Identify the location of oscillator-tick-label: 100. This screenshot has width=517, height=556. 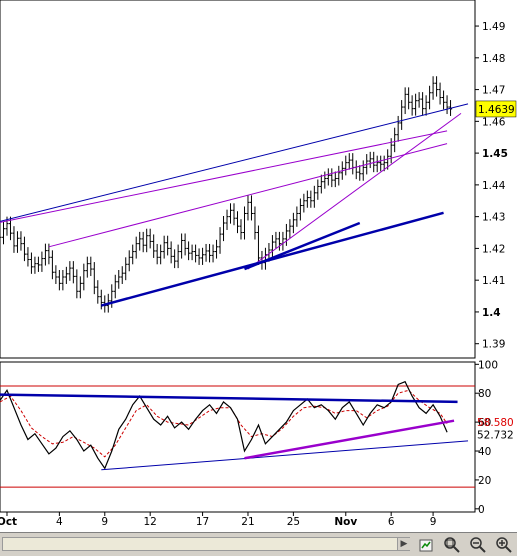
(488, 365).